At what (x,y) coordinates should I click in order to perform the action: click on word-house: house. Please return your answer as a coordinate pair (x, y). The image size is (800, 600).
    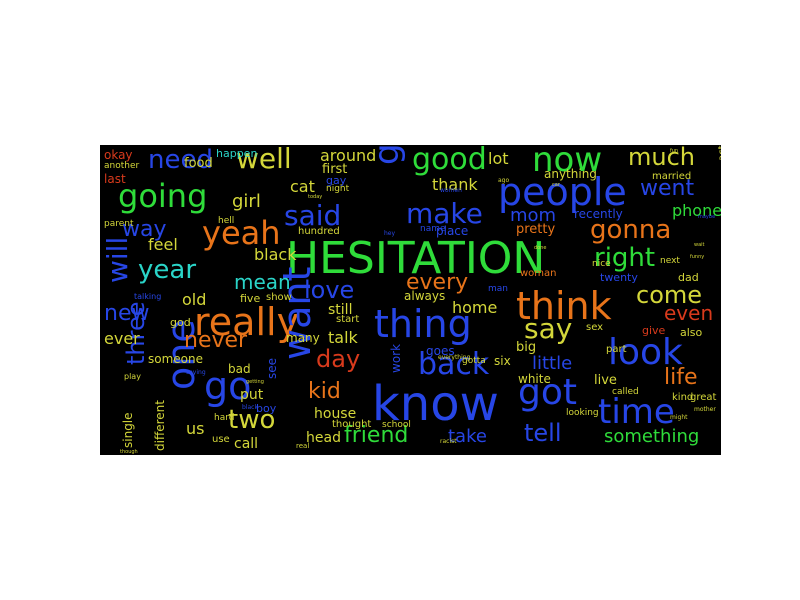
    Looking at the image, I should click on (335, 414).